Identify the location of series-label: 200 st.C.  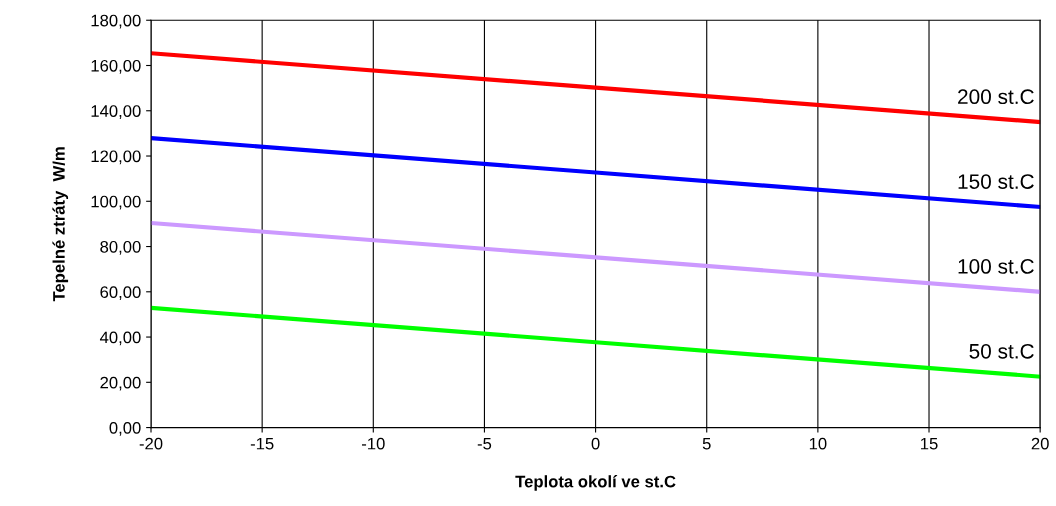
(996, 97).